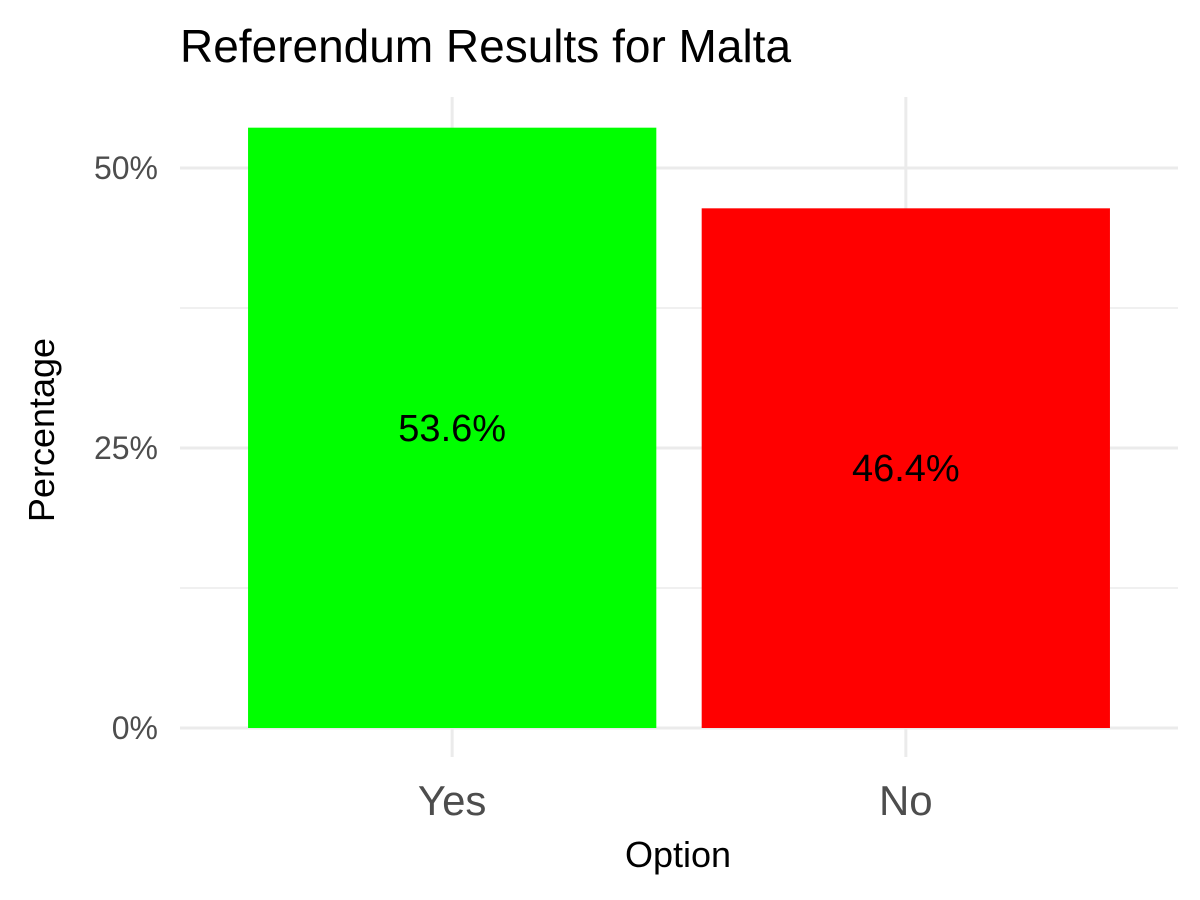 Image resolution: width=1200 pixels, height=900 pixels. What do you see at coordinates (135, 728) in the screenshot?
I see `y-tick-label: 0%` at bounding box center [135, 728].